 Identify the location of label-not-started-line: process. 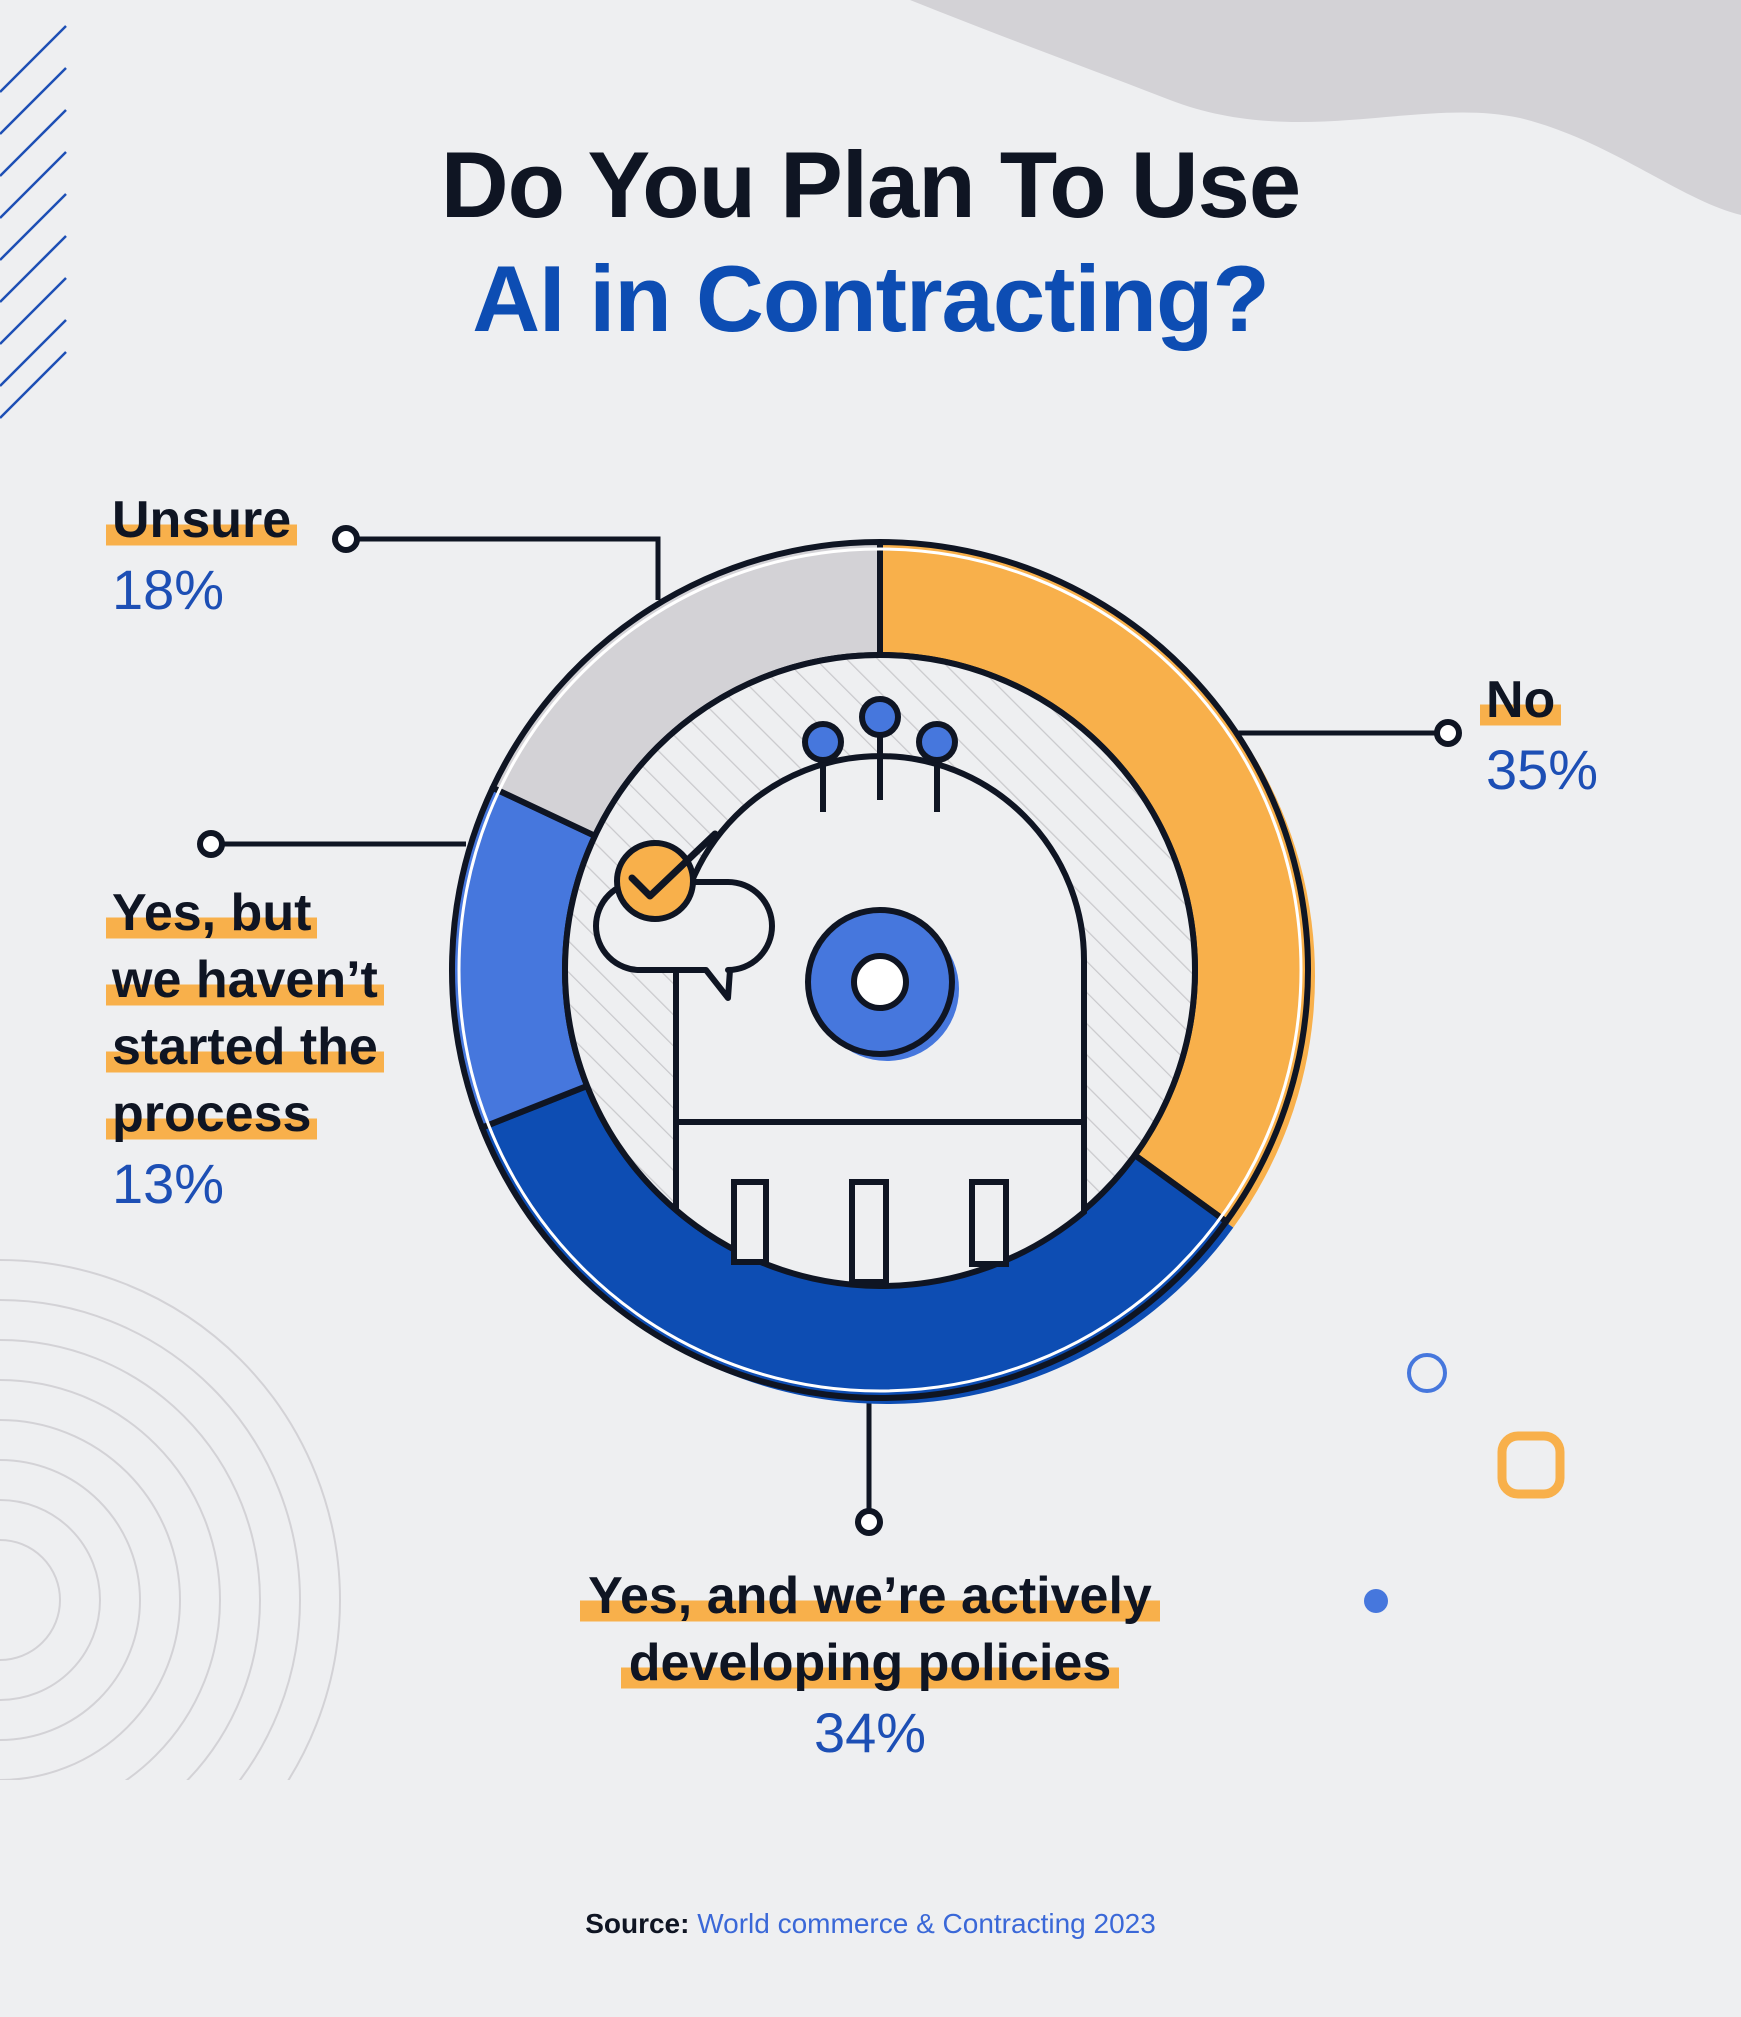
(245, 1114).